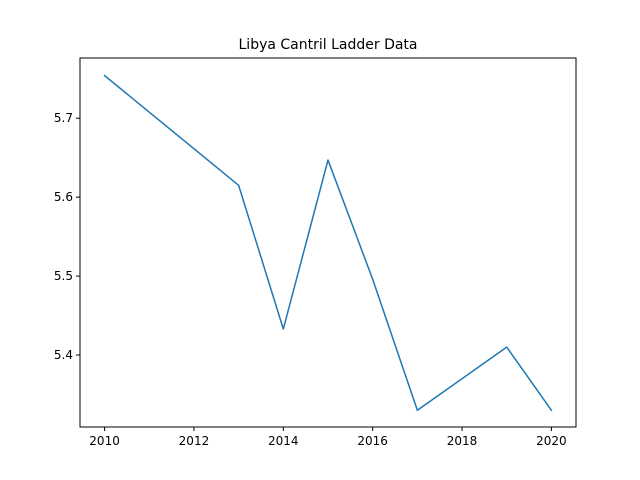 Image resolution: width=640 pixels, height=480 pixels. I want to click on x-axis: 2010 2012 2014 2016 2018 2020, so click(328, 437).